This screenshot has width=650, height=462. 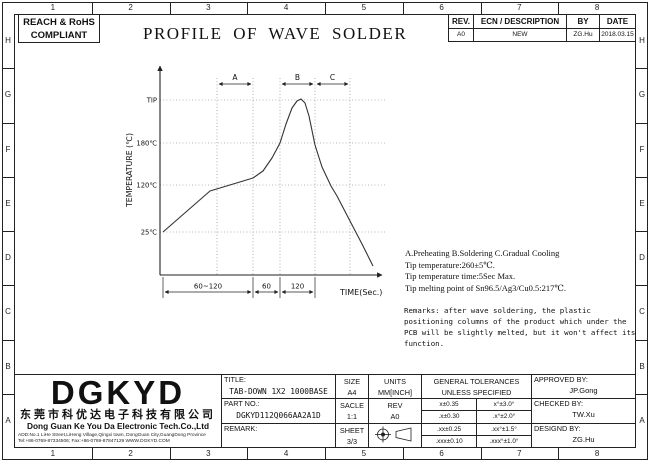 What do you see at coordinates (395, 392) in the screenshot?
I see `units-value: MM[INCH]` at bounding box center [395, 392].